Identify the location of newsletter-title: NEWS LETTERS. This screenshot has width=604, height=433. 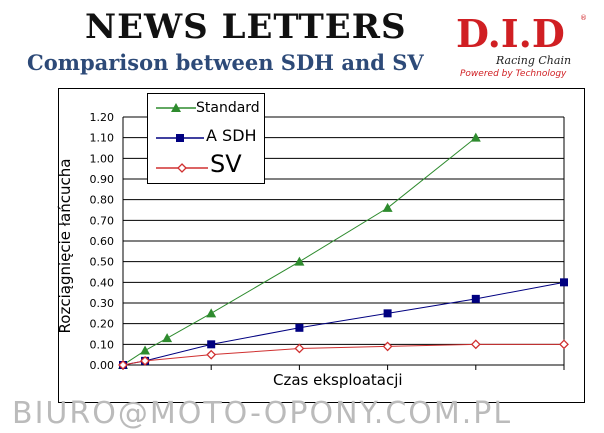
(246, 27).